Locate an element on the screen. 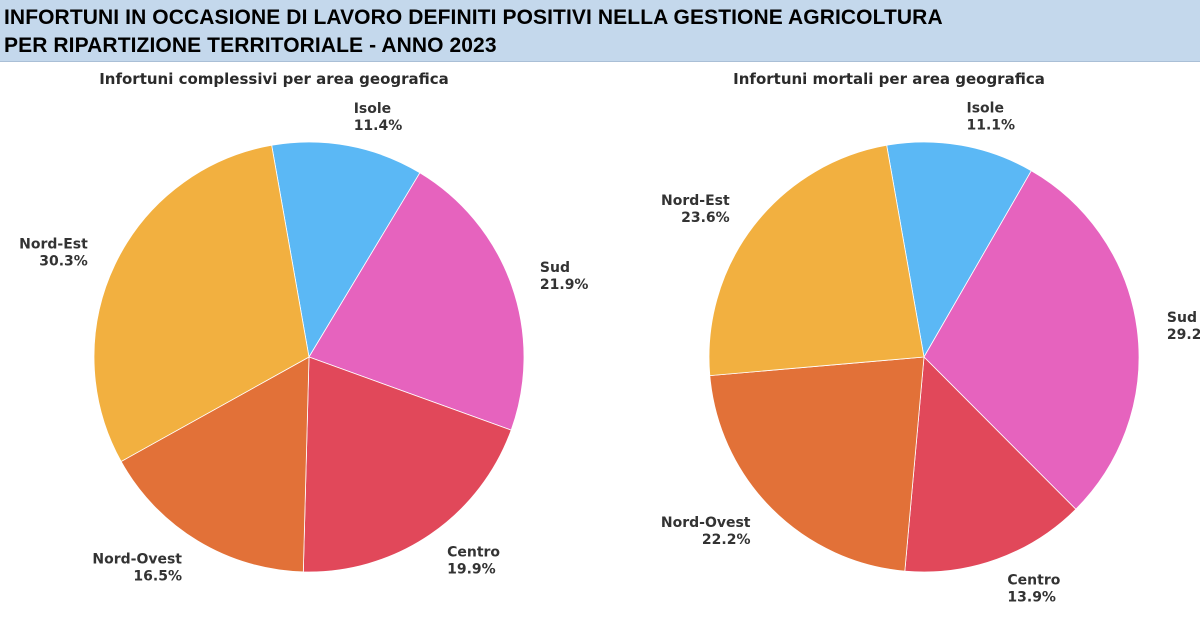 Image resolution: width=1200 pixels, height=626 pixels. slice-value: 16.5% is located at coordinates (157, 577).